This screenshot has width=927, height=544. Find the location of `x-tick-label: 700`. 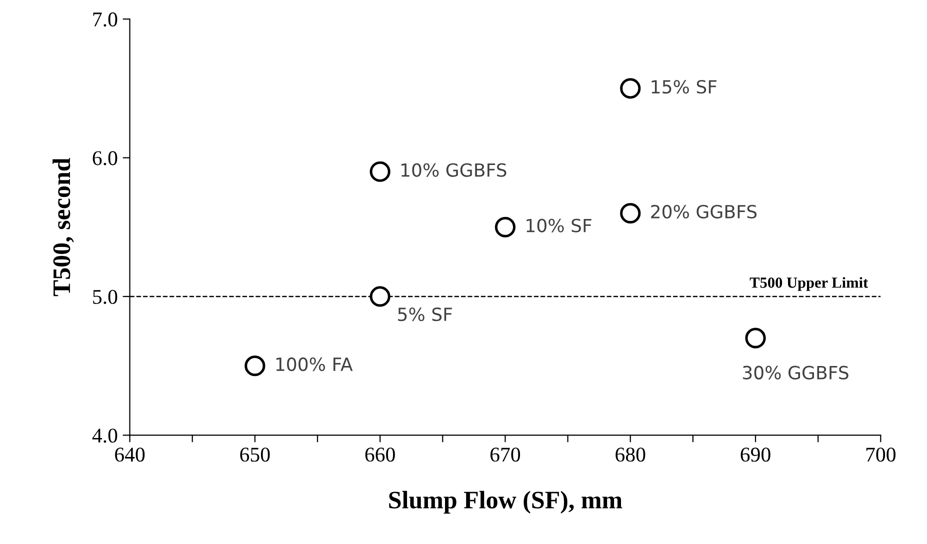

x-tick-label: 700 is located at coordinates (881, 455).